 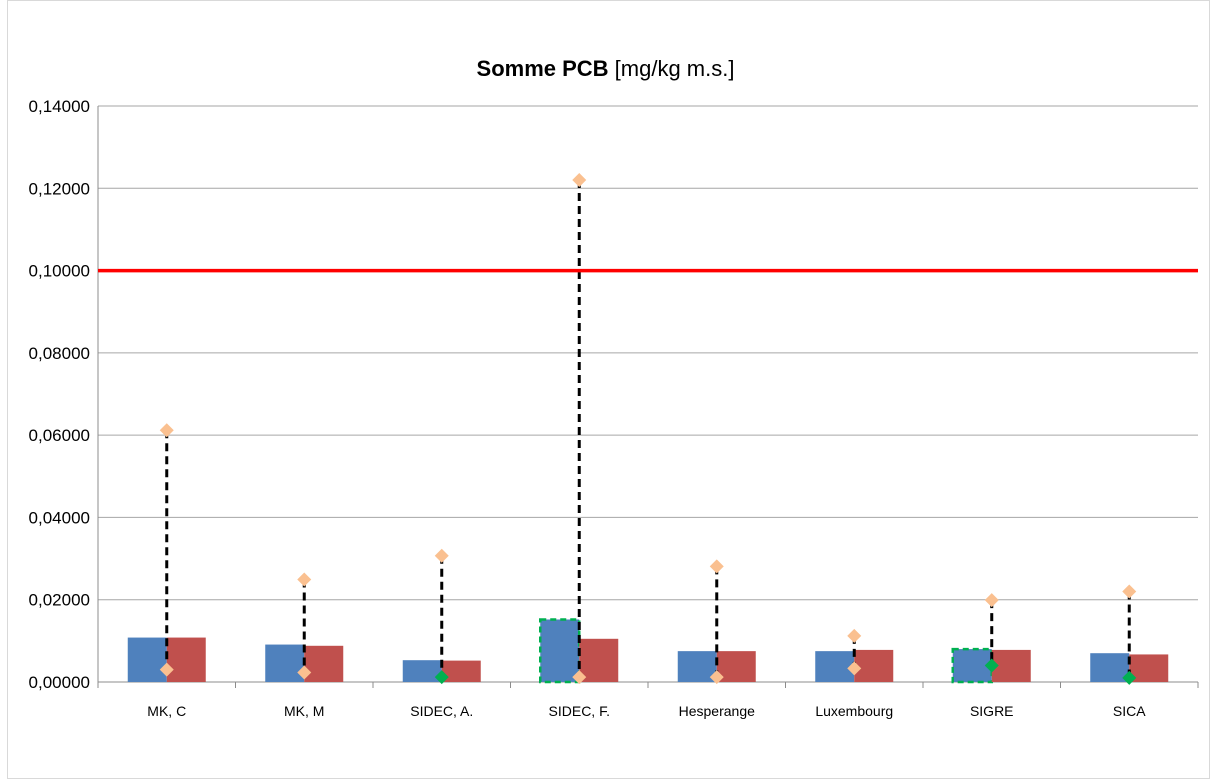 What do you see at coordinates (992, 711) in the screenshot?
I see `x-tick-label: SIGRE` at bounding box center [992, 711].